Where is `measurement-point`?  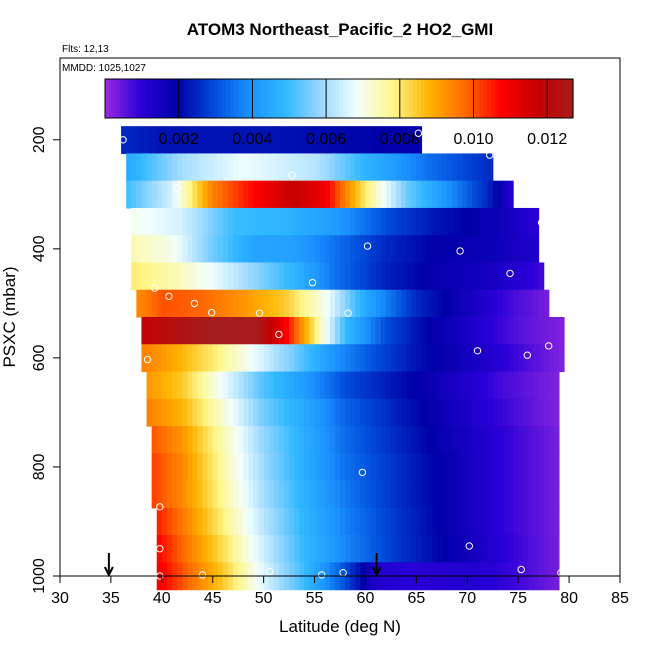
measurement-point is located at coordinates (194, 303).